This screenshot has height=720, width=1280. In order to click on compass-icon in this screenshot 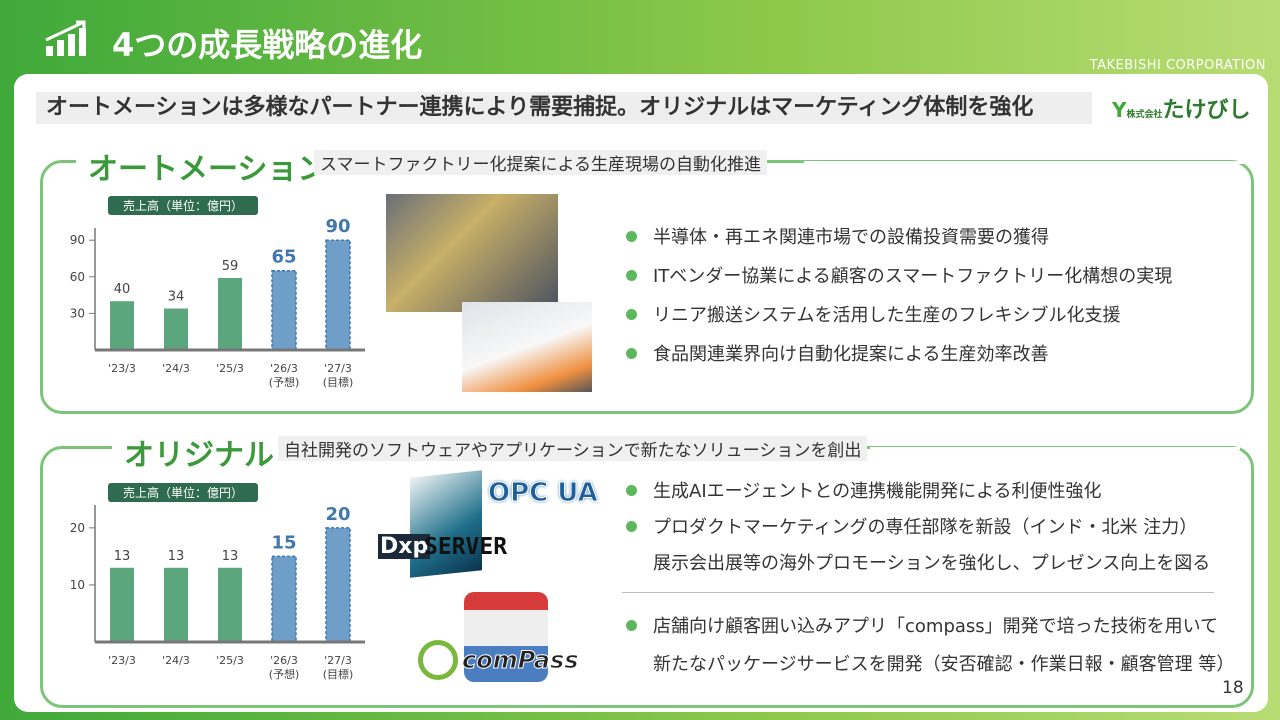, I will do `click(438, 660)`.